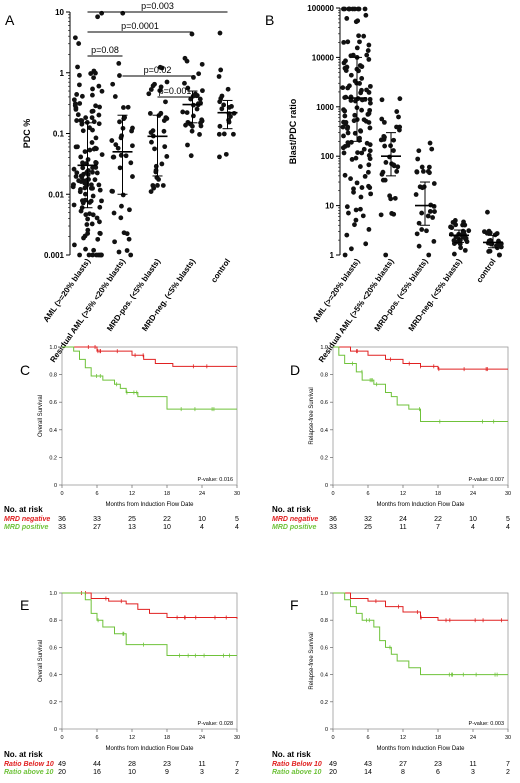 The image size is (520, 783). I want to click on risk-count: 23, so click(167, 764).